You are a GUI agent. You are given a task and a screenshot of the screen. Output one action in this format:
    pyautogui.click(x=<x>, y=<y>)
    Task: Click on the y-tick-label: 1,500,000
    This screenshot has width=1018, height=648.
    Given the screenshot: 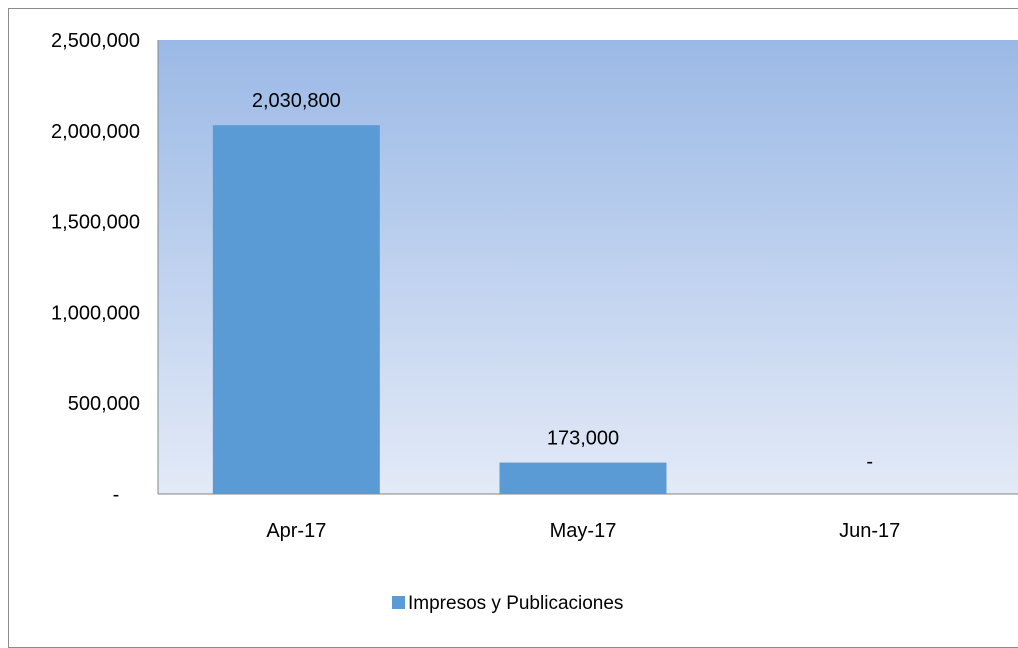 What is the action you would take?
    pyautogui.click(x=95, y=223)
    